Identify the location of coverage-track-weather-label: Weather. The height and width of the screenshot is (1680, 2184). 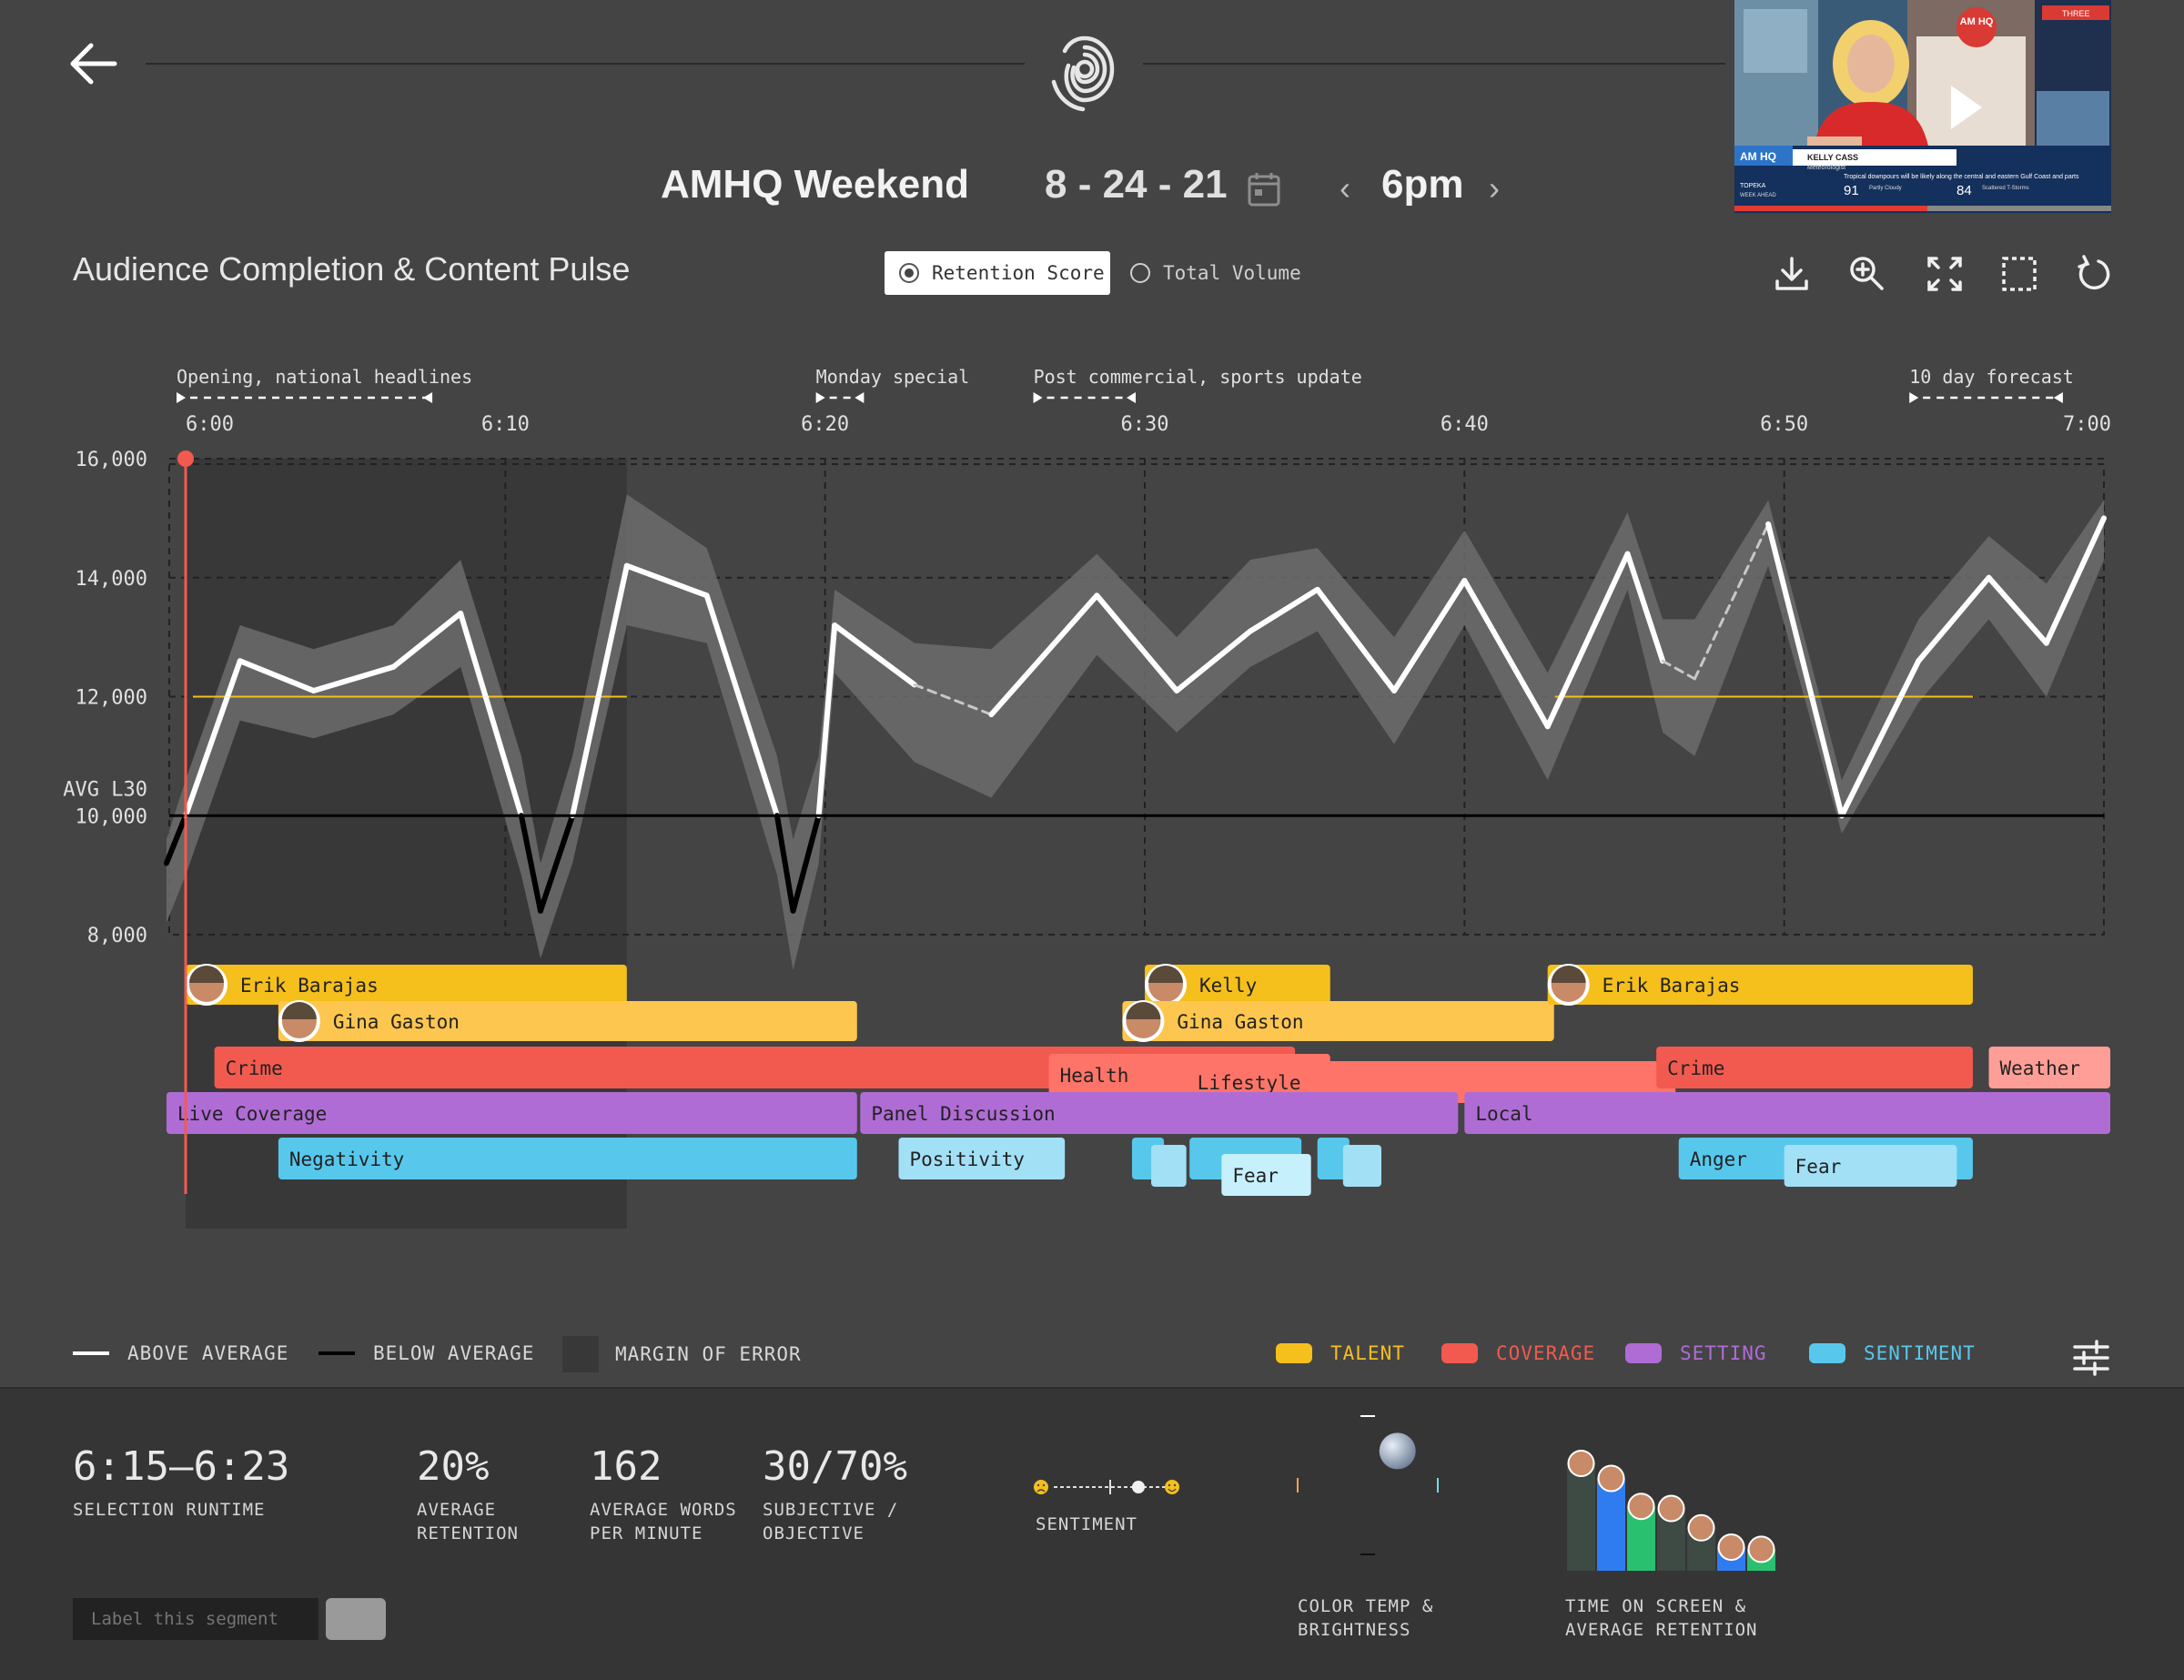
(2041, 1068).